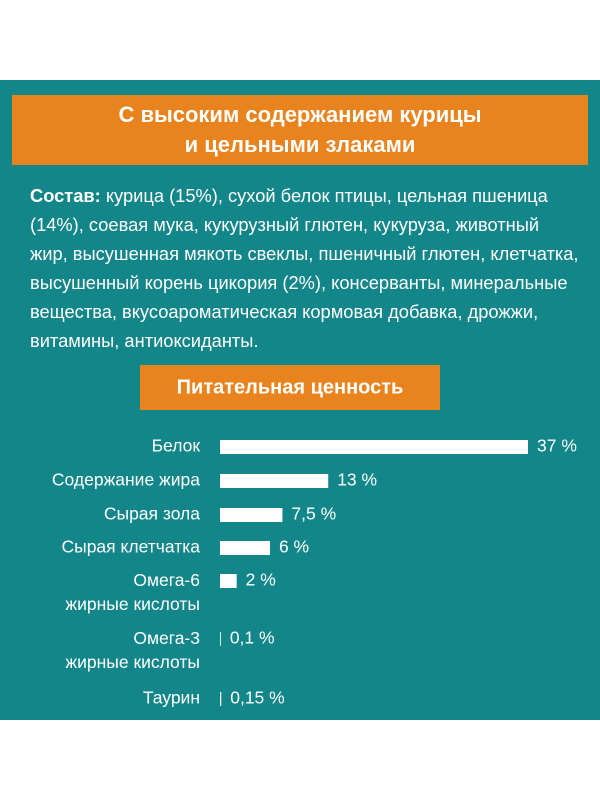  What do you see at coordinates (176, 446) in the screenshot?
I see `category-label: Белок` at bounding box center [176, 446].